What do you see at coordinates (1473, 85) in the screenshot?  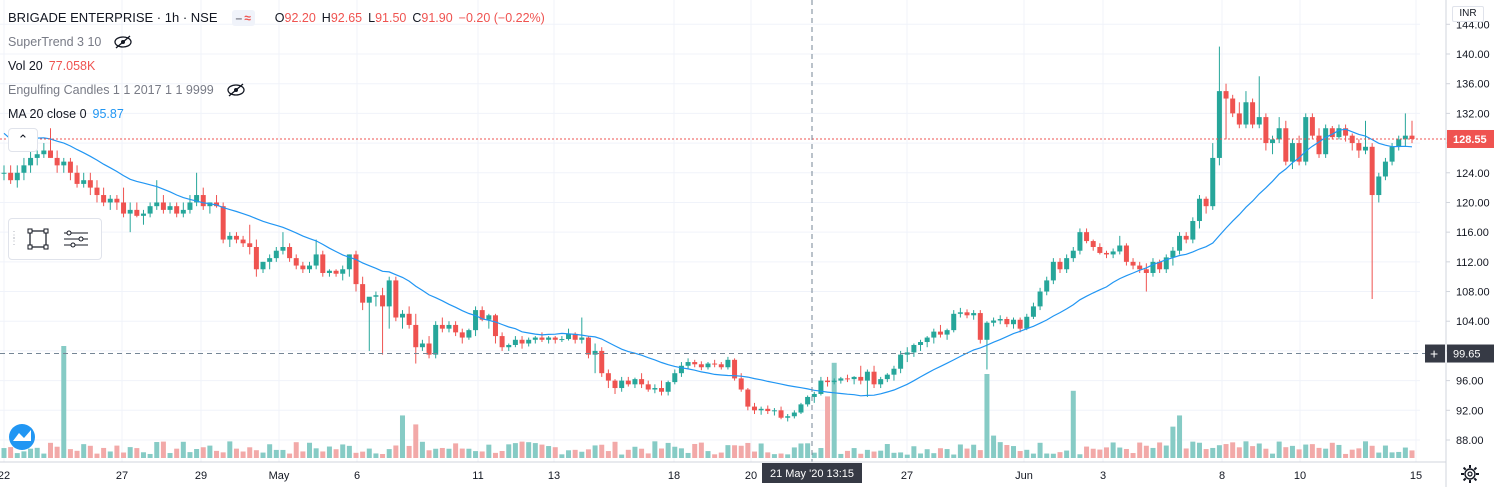 I see `price-tick-label: 136.00` at bounding box center [1473, 85].